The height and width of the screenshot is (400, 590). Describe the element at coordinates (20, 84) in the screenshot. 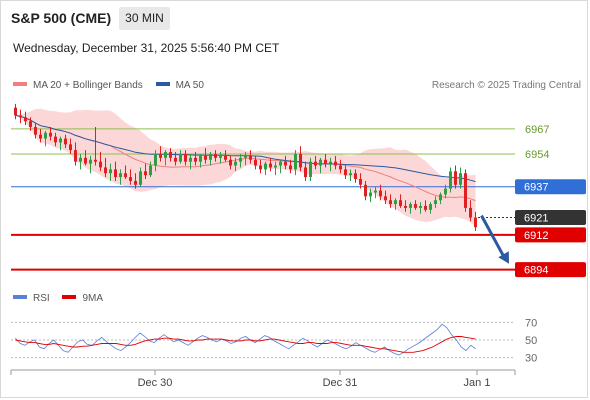

I see `legend-ma20-swatch` at that location.